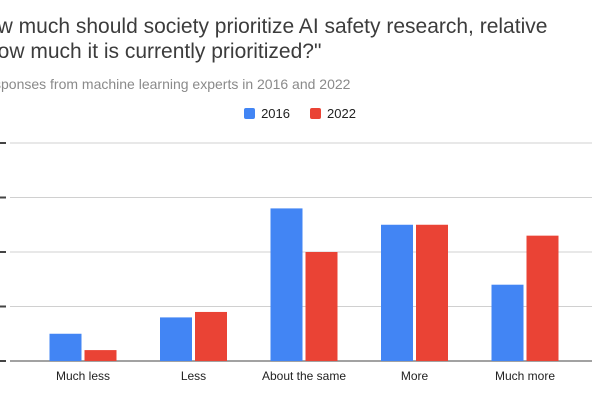  Describe the element at coordinates (542, 298) in the screenshot. I see `bar-2022-much-more` at that location.